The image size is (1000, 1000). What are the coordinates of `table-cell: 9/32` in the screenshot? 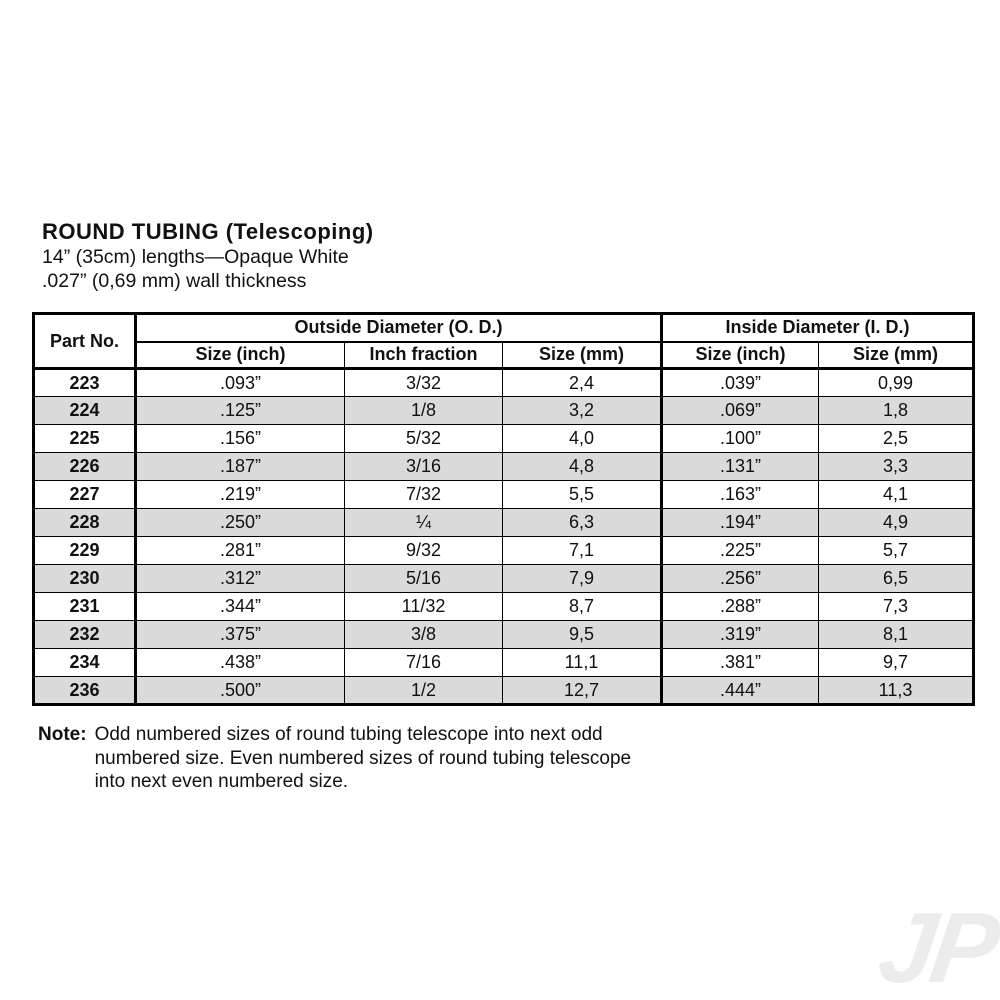 It's located at (423, 550).